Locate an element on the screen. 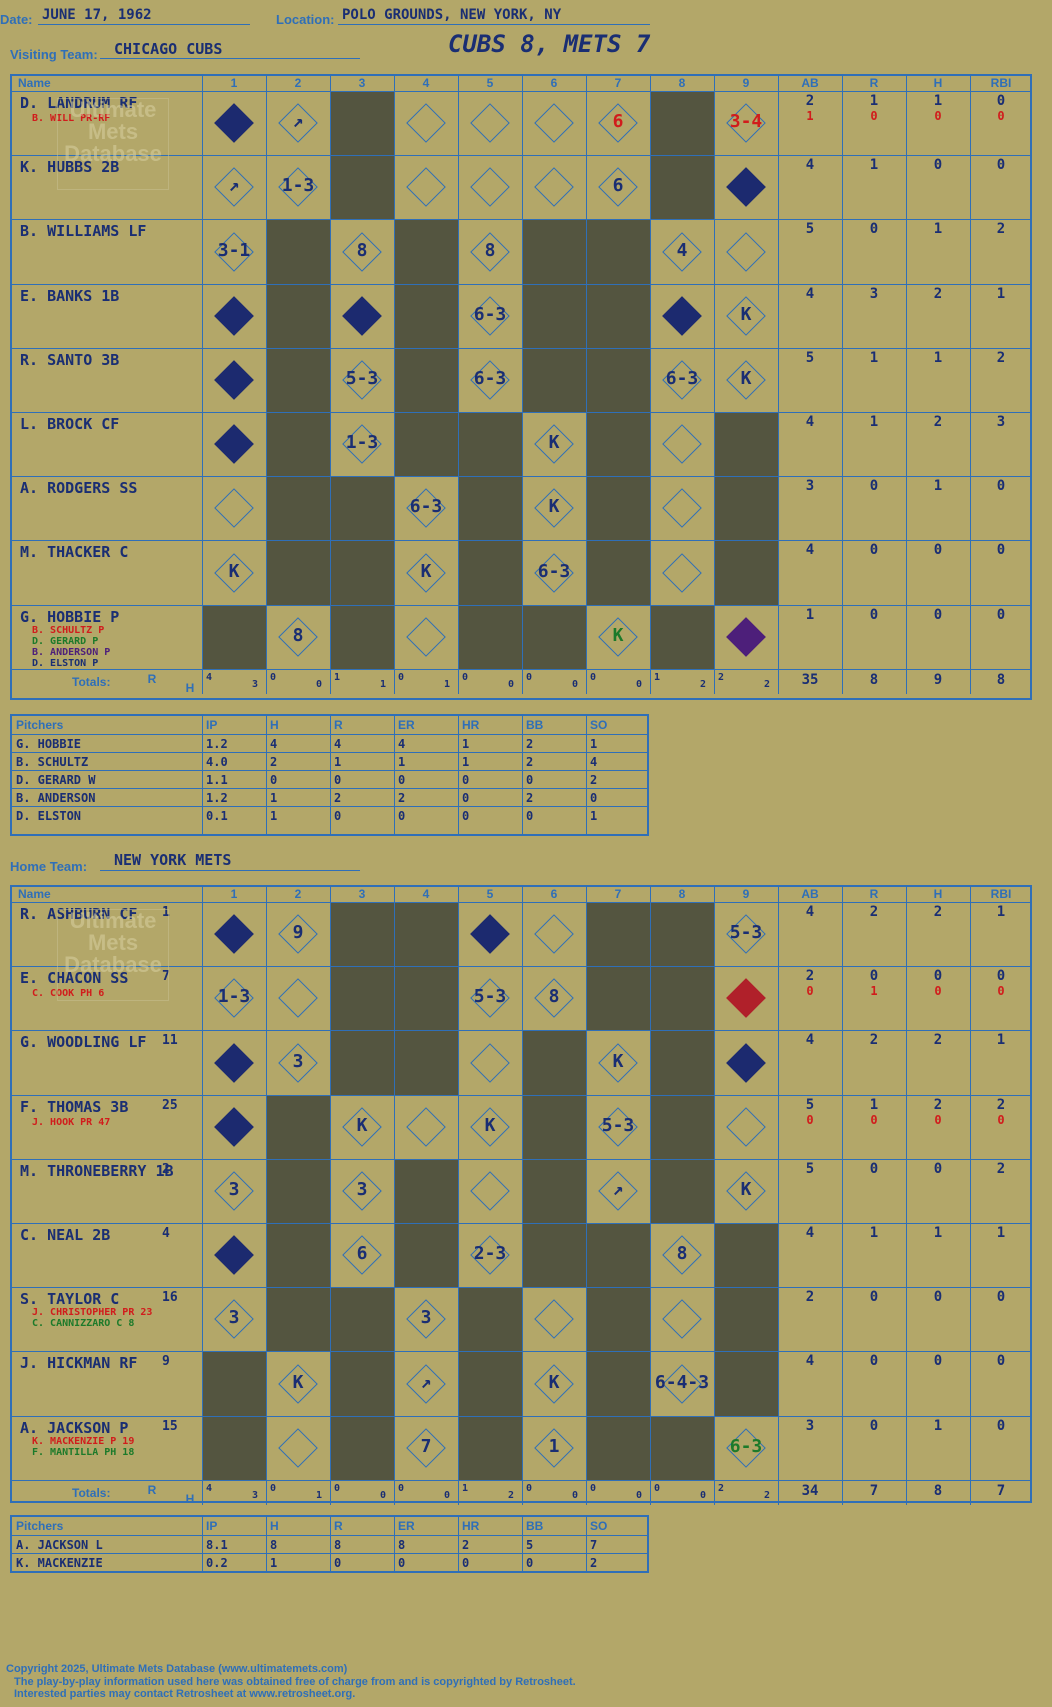 The image size is (1052, 1707). visitor-play-mark: K is located at coordinates (426, 571).